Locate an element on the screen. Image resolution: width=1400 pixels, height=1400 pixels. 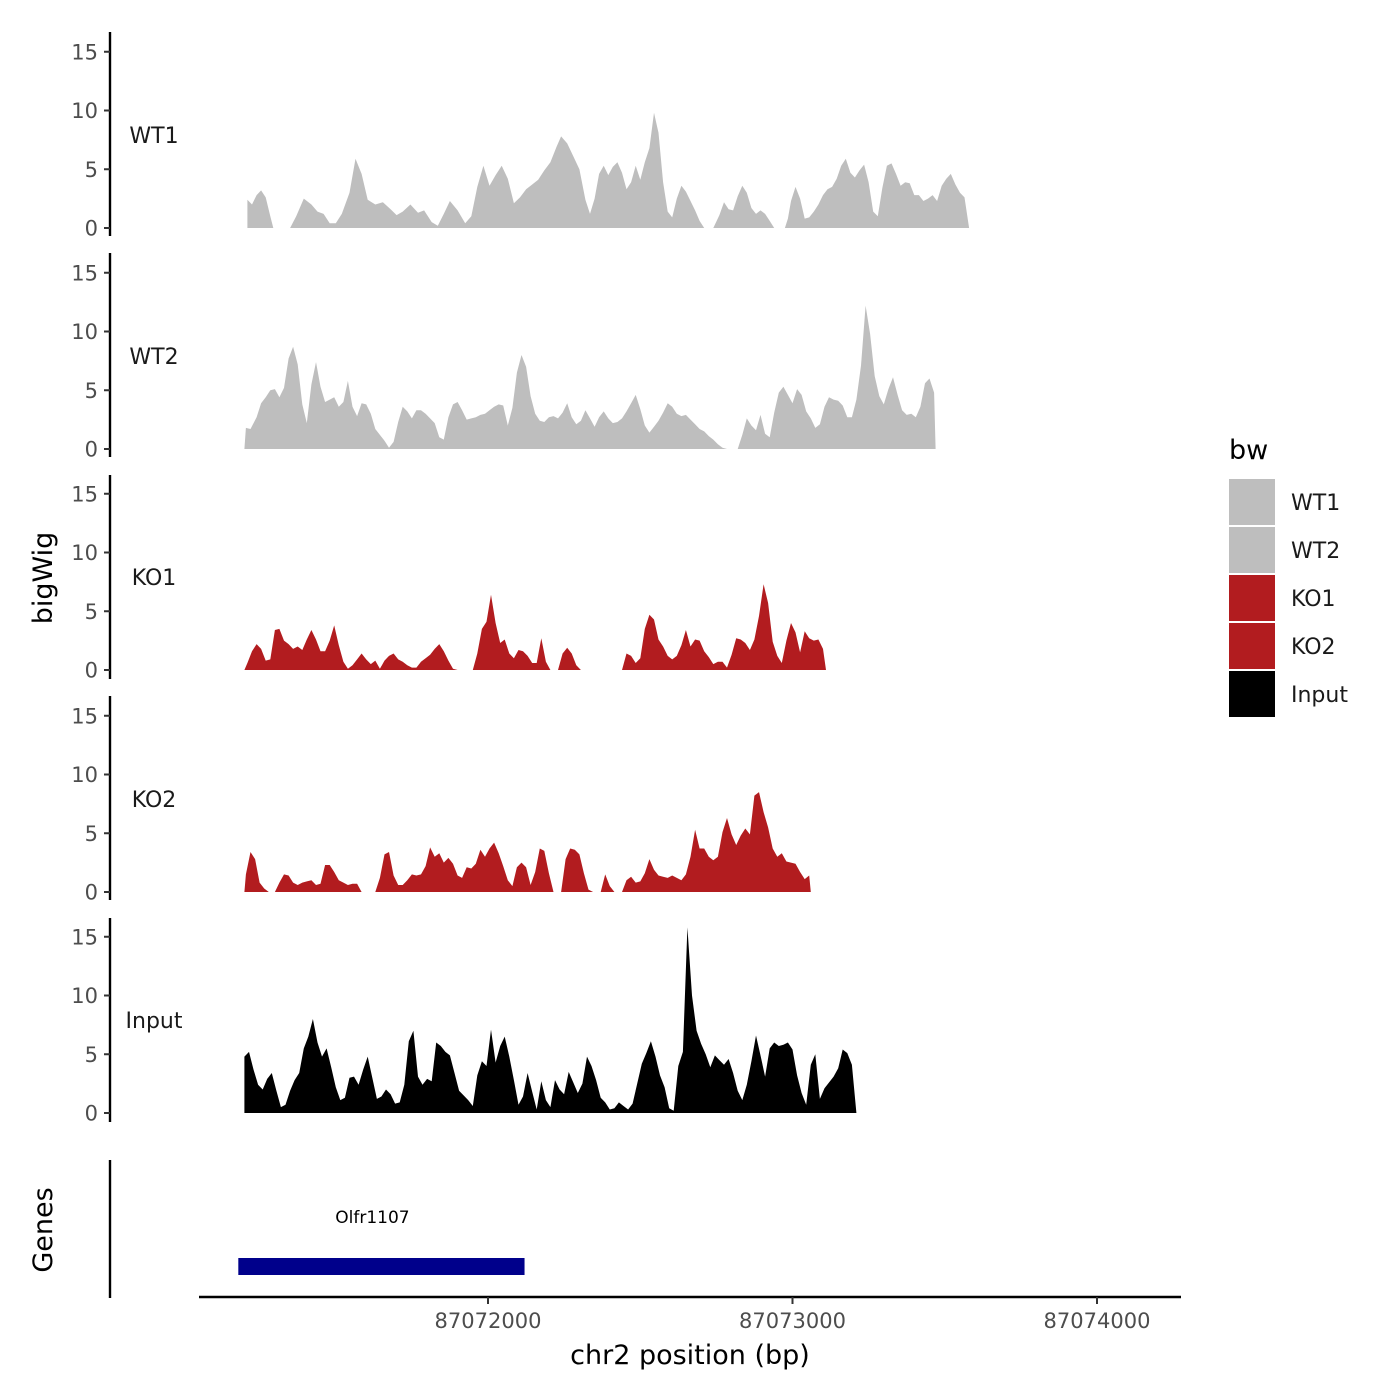
legend-title: bw is located at coordinates (1248, 450).